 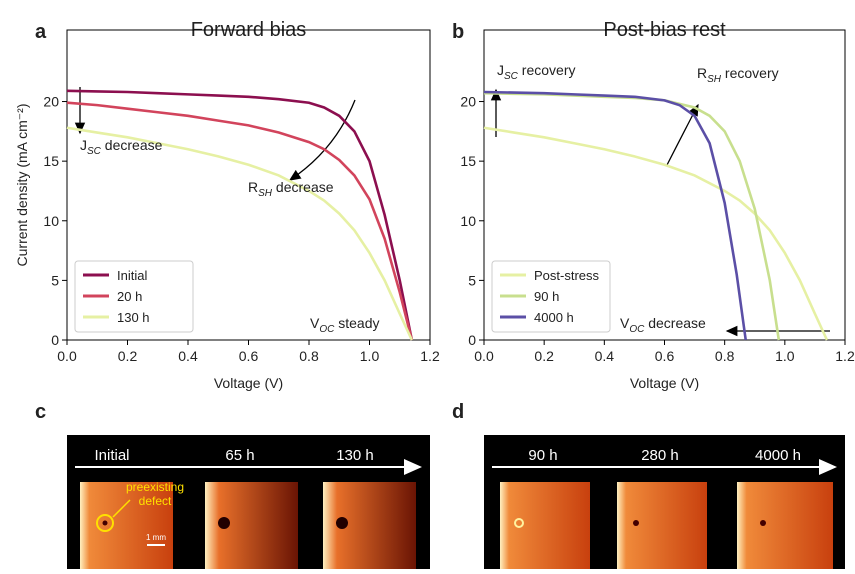 What do you see at coordinates (239, 455) in the screenshot?
I see `frame-label: 65 h` at bounding box center [239, 455].